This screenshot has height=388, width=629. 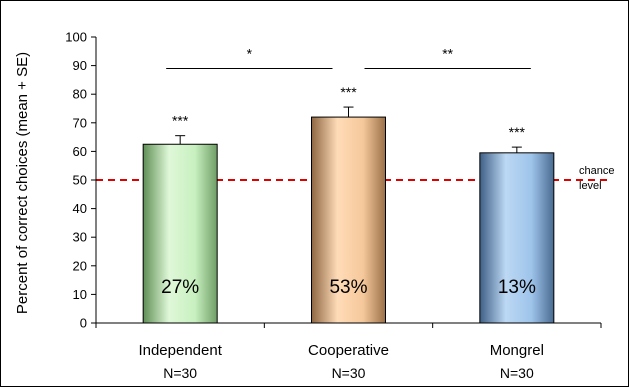 I want to click on y-tick-label: 80, so click(x=80, y=94).